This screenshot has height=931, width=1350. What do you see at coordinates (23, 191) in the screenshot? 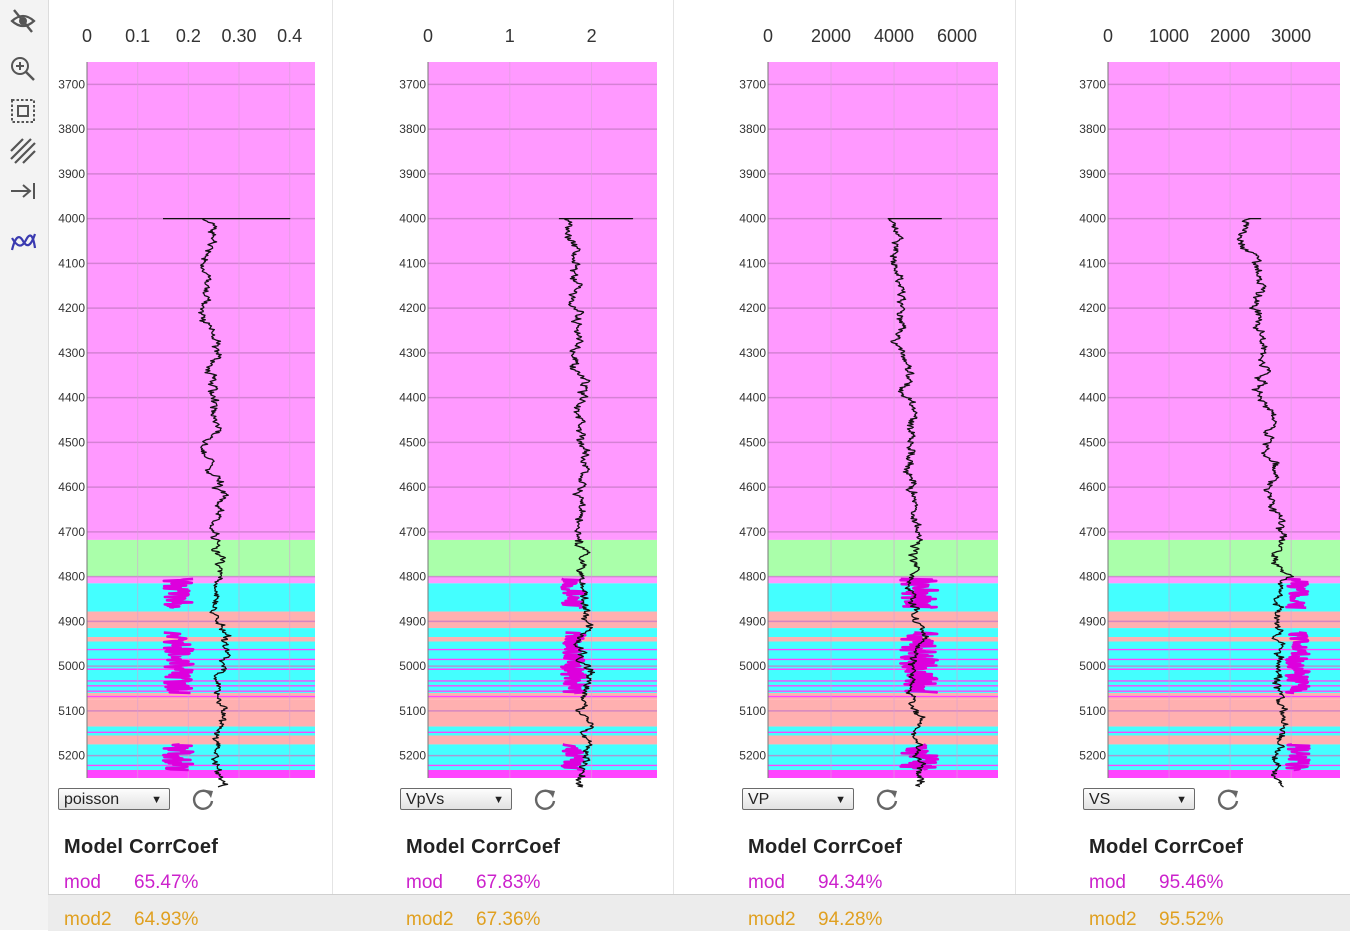
I see `arrow-to-right-icon` at bounding box center [23, 191].